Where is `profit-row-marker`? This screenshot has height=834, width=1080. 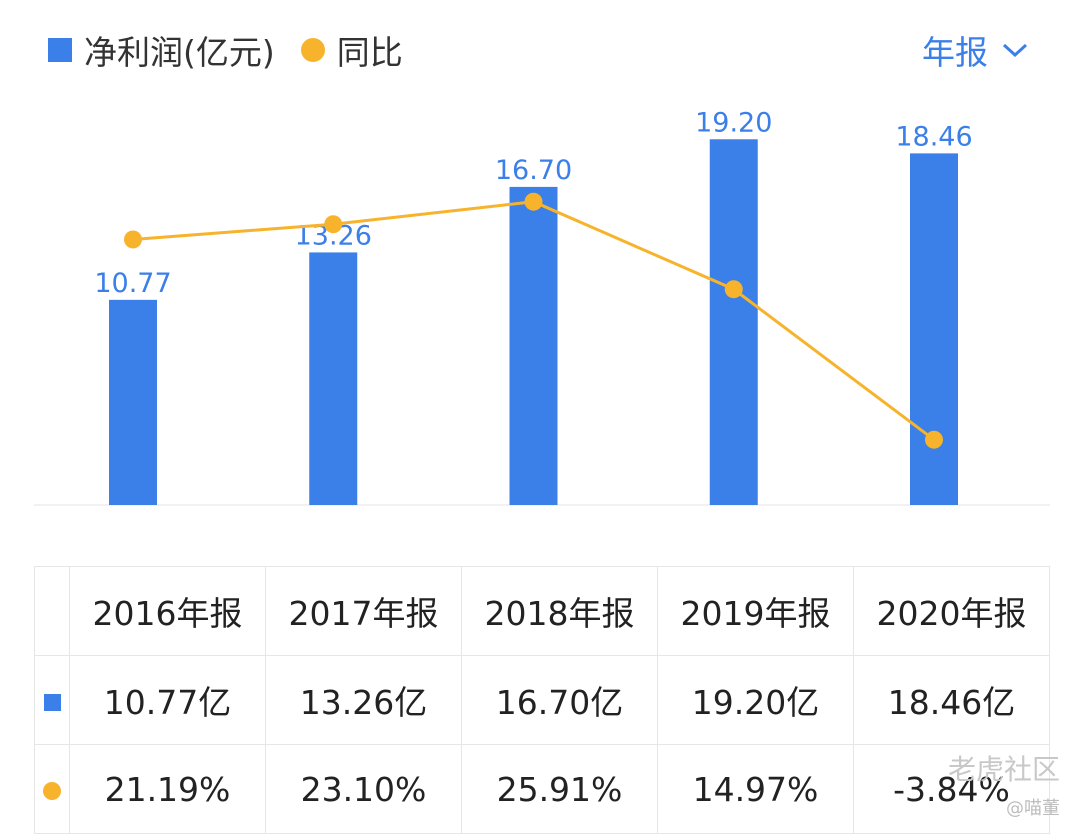 profit-row-marker is located at coordinates (52, 700).